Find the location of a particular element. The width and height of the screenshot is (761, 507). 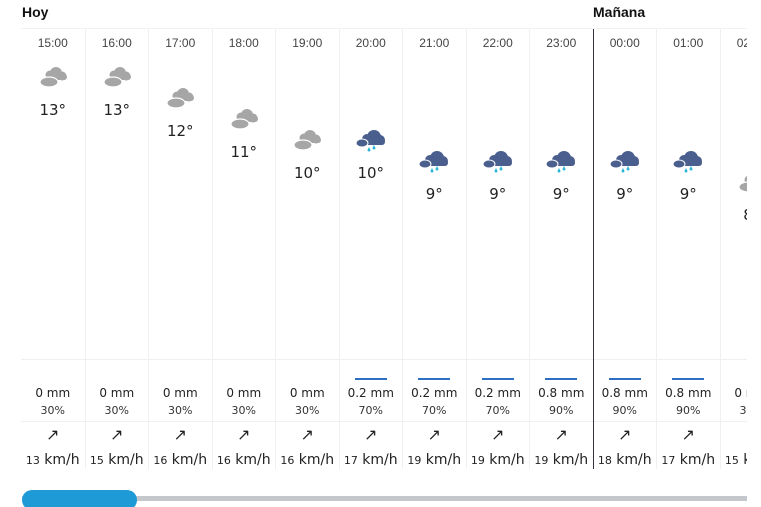

hour-column: 23:00 9° 0.8 mm 90% ↗ 19 km/h is located at coordinates (561, 249).